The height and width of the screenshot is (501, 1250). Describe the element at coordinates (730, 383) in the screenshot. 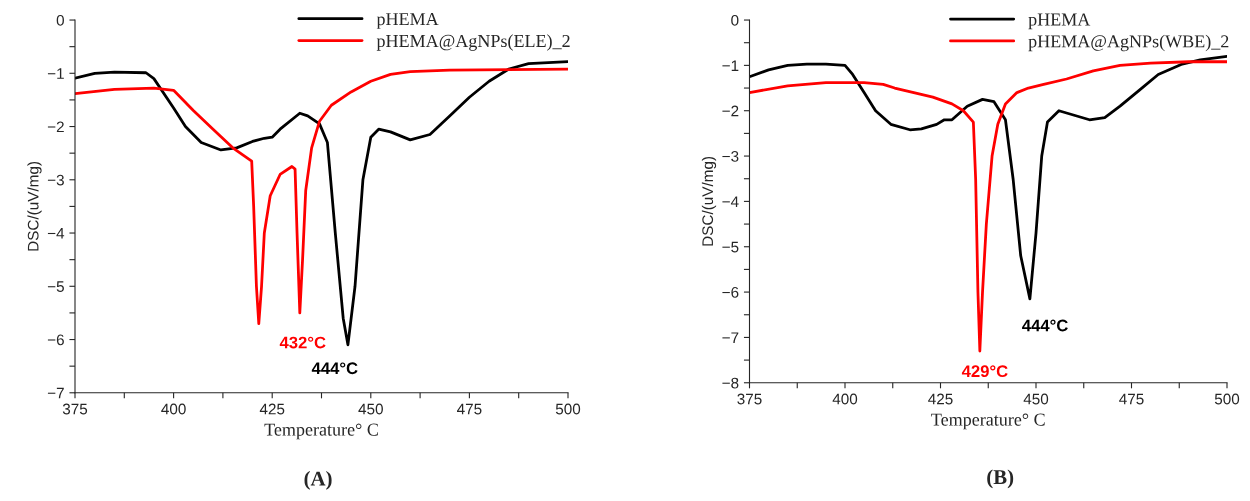

I see `y-tick-label: −8` at that location.